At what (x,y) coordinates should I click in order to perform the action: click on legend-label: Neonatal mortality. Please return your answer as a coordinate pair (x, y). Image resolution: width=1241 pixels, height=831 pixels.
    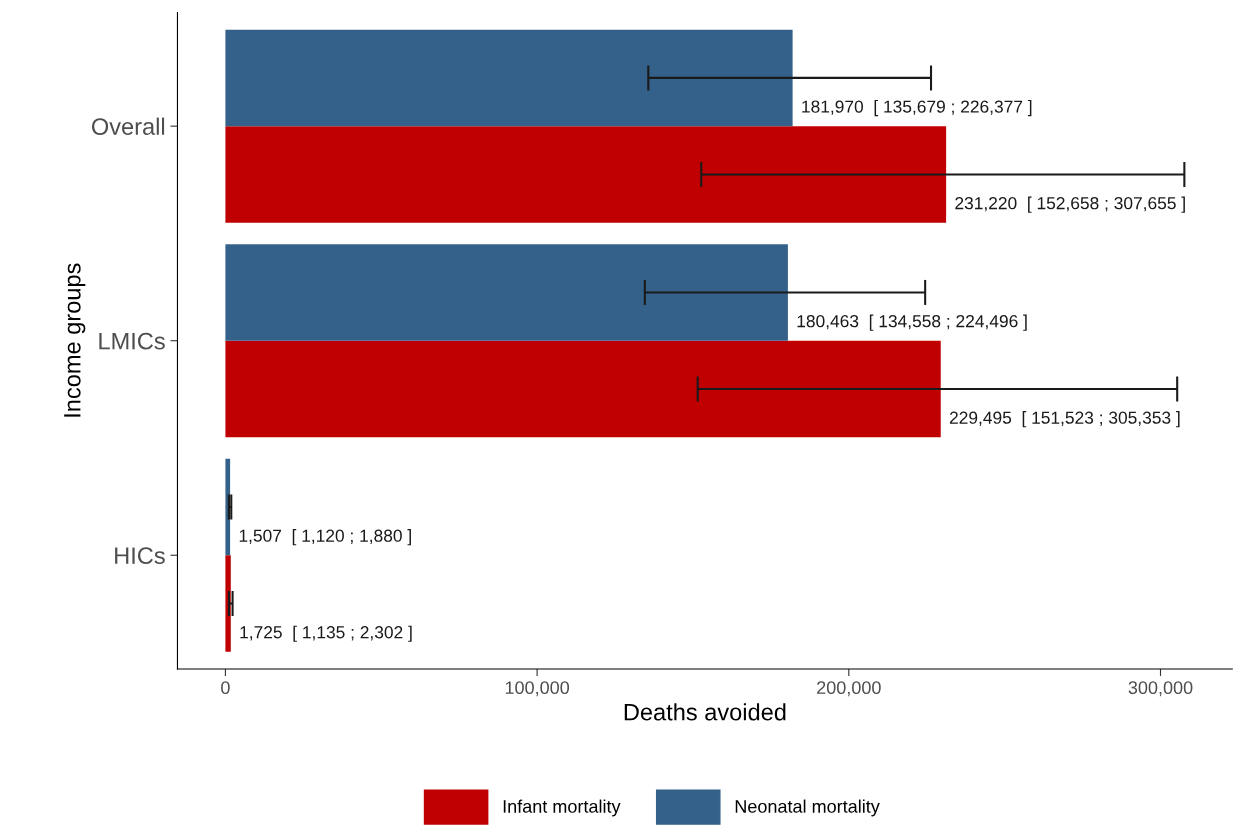
    Looking at the image, I should click on (807, 808).